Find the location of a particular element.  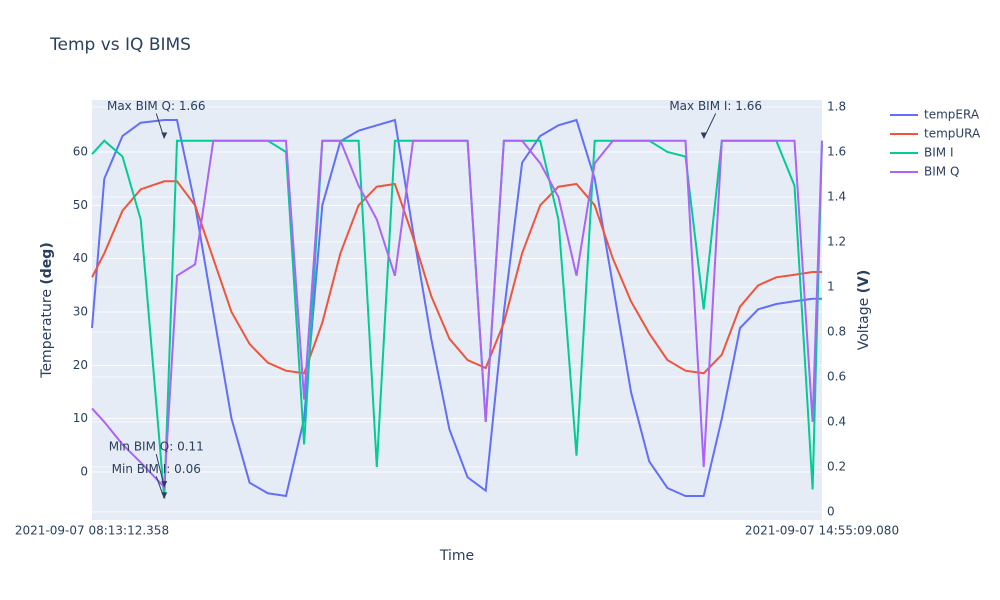

legend-label: tempURA is located at coordinates (952, 134).